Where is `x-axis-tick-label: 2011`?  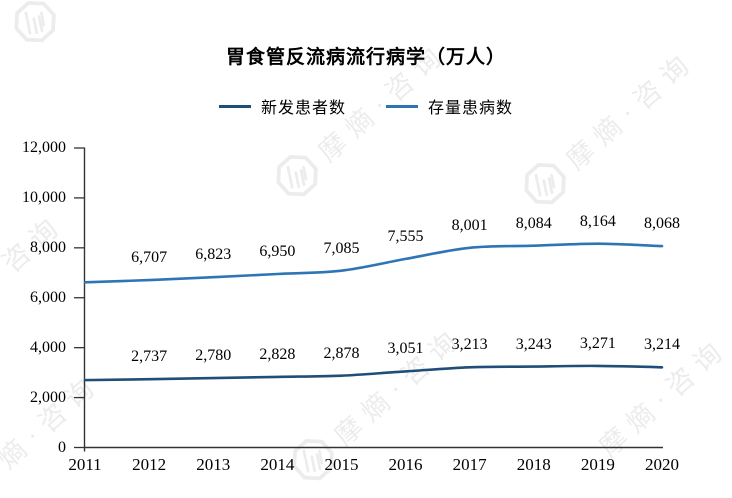 x-axis-tick-label: 2011 is located at coordinates (85, 464).